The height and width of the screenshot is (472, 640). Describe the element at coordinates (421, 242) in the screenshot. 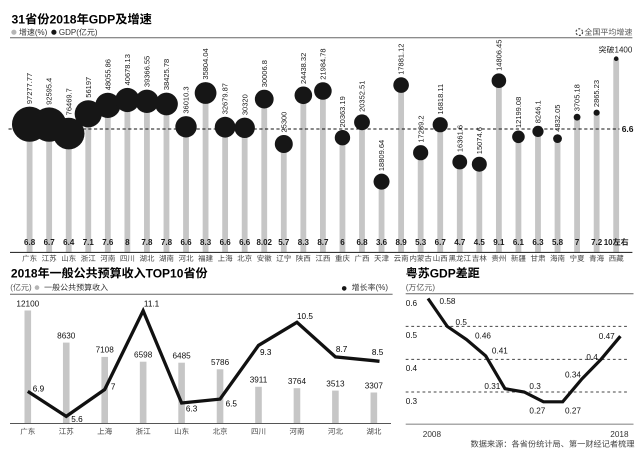

I see `svg-text: 5.3` at that location.